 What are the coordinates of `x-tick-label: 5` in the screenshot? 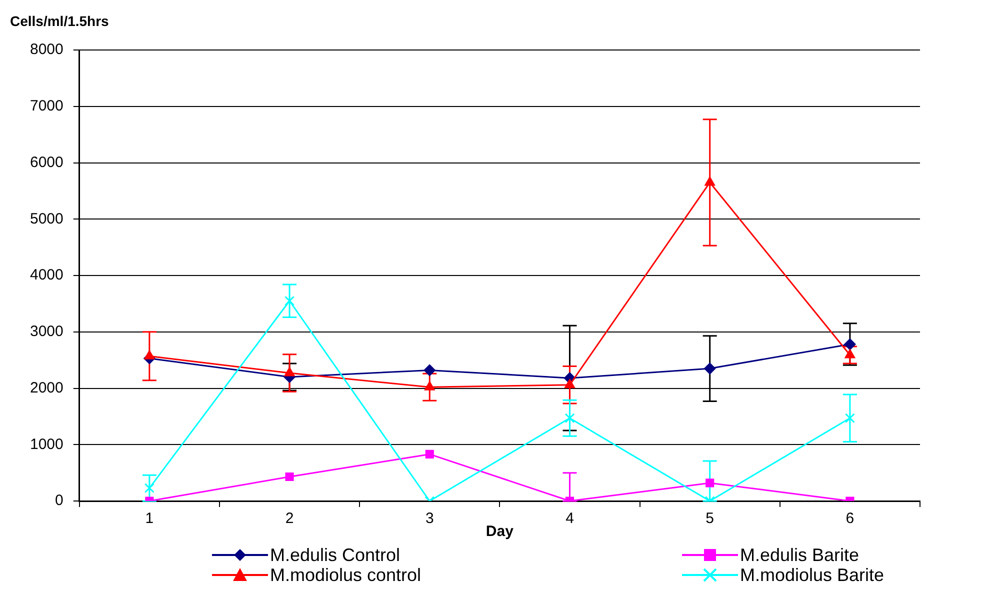 It's located at (710, 519).